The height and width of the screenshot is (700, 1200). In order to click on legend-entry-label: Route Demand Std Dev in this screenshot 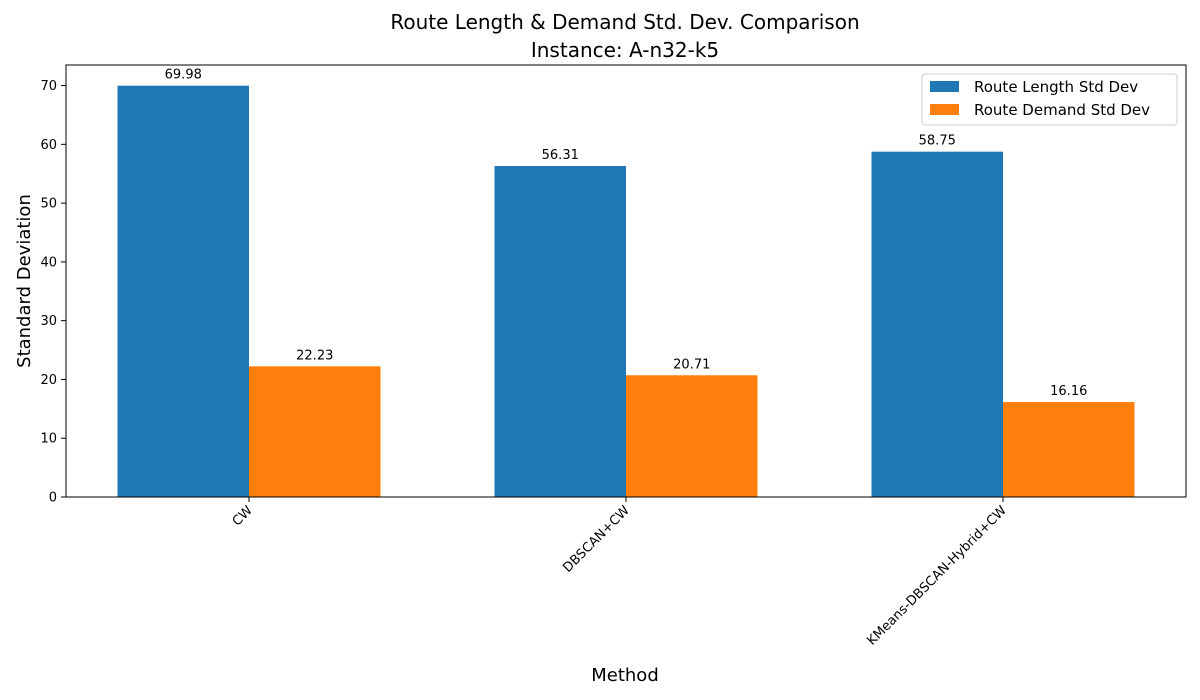, I will do `click(1062, 110)`.